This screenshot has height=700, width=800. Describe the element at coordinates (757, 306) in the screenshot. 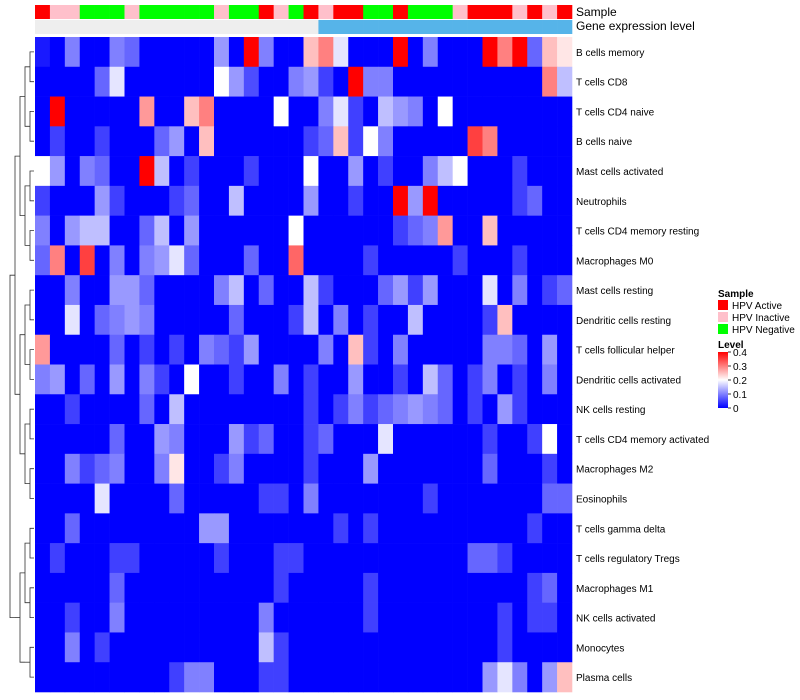

I see `legend-label-hpv-active: HPV Active` at that location.